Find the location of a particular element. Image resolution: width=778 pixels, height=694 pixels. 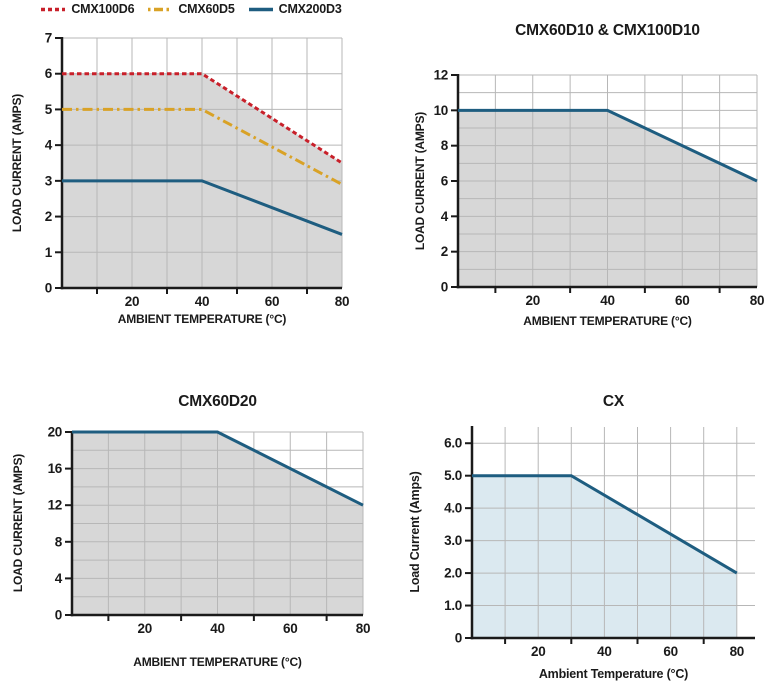

chart-title: CX is located at coordinates (613, 401).